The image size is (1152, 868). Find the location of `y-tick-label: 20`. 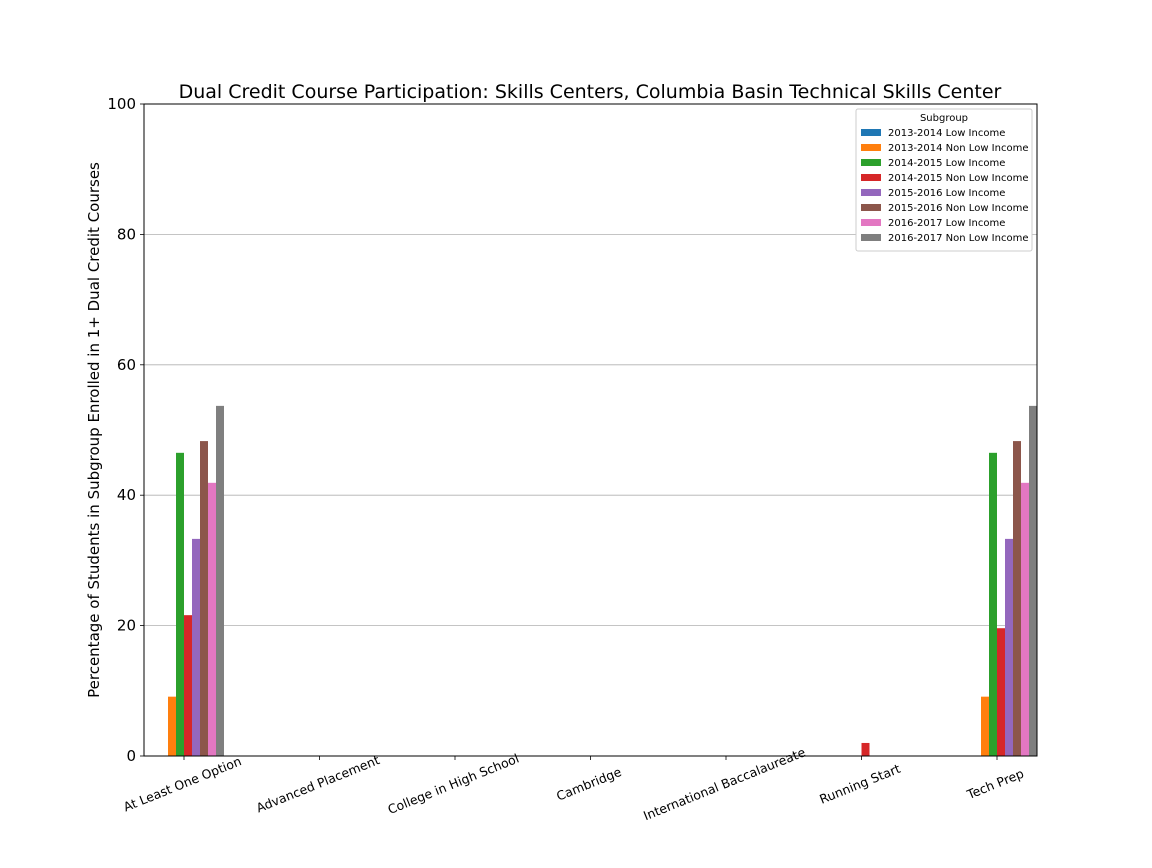

y-tick-label: 20 is located at coordinates (126, 626).